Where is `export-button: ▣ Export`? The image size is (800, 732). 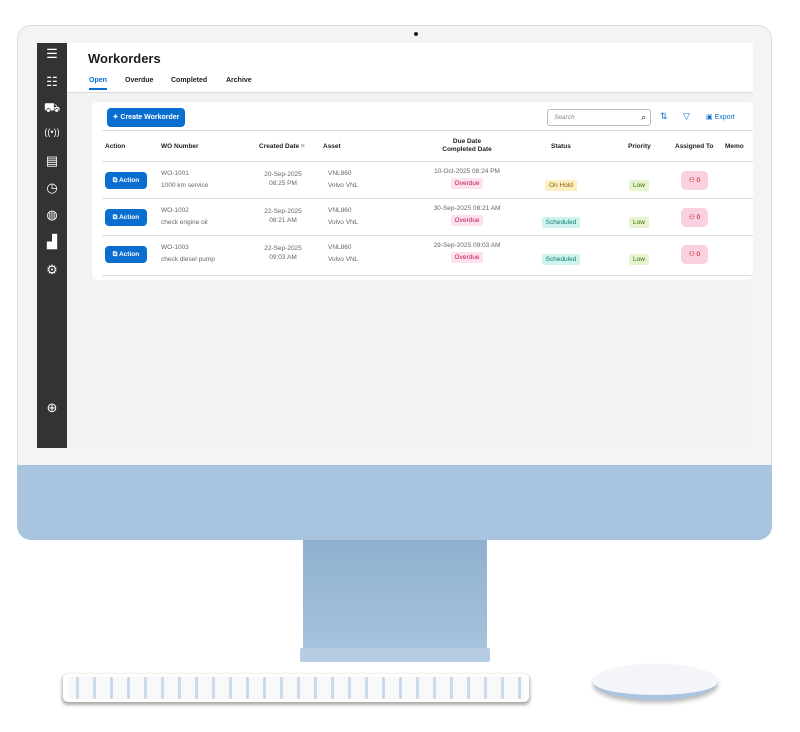
export-button: ▣ Export is located at coordinates (720, 117).